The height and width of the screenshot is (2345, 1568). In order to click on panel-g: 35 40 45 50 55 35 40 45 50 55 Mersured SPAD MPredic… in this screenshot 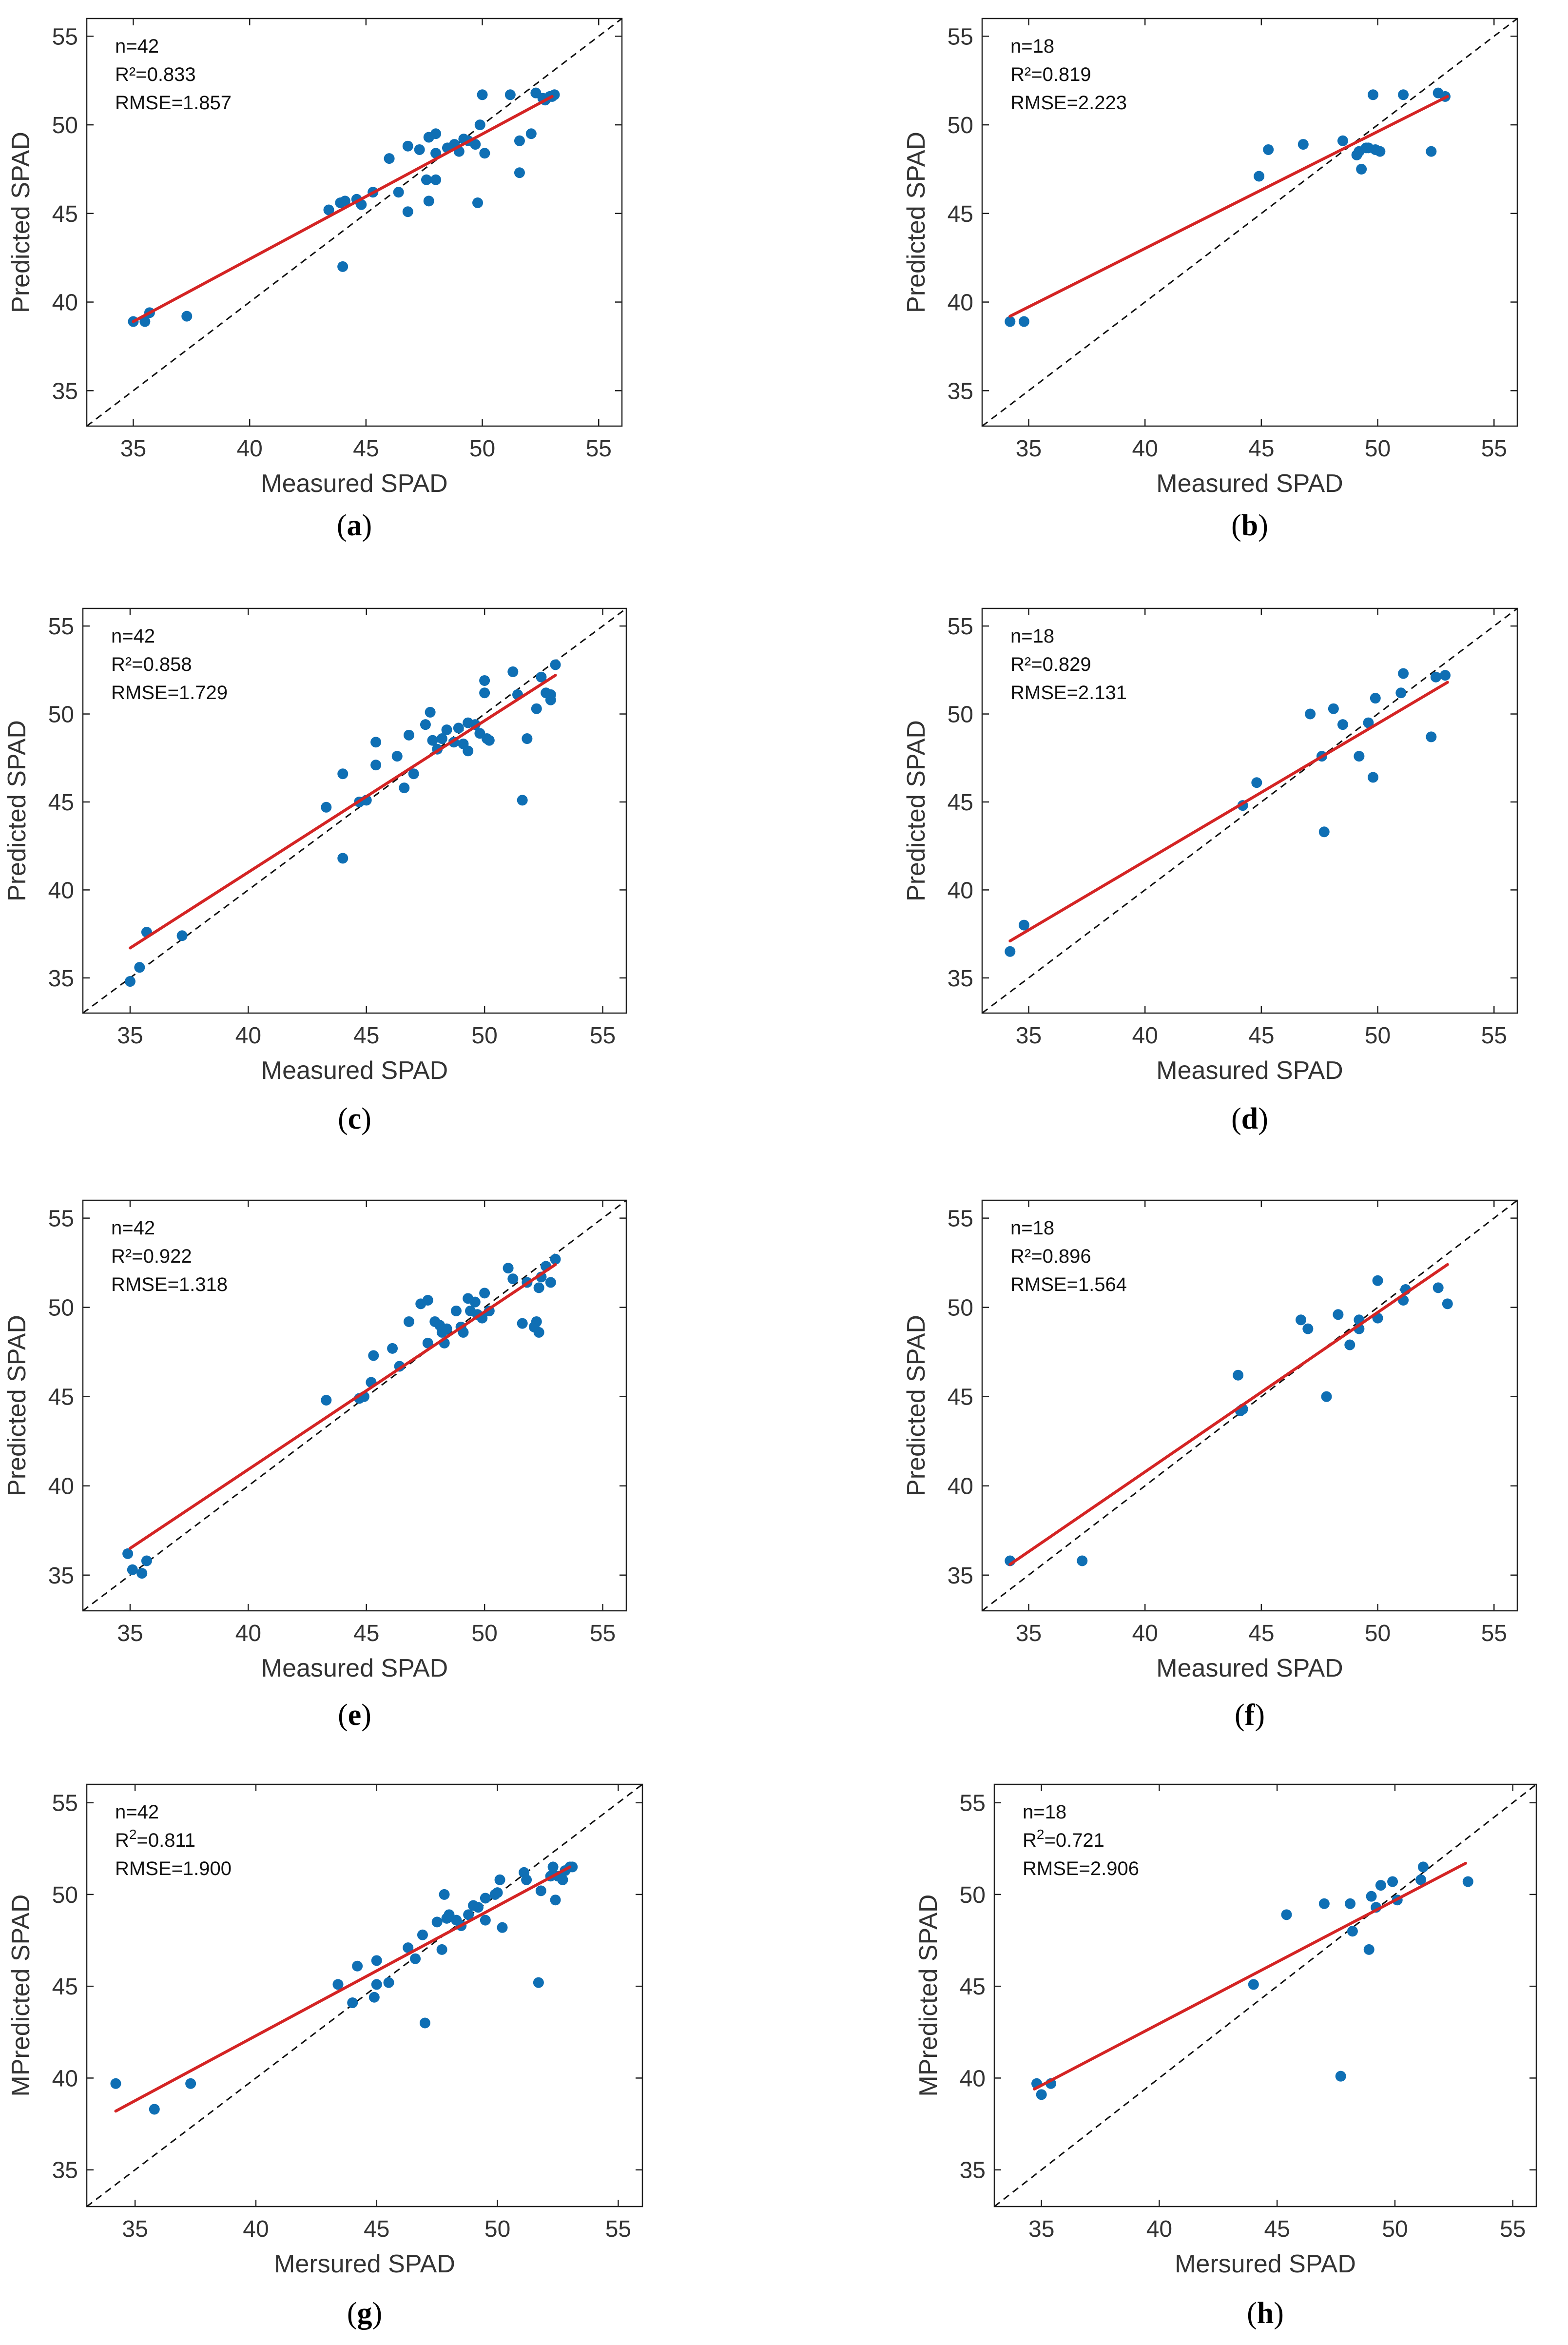, I will do `click(325, 2056)`.